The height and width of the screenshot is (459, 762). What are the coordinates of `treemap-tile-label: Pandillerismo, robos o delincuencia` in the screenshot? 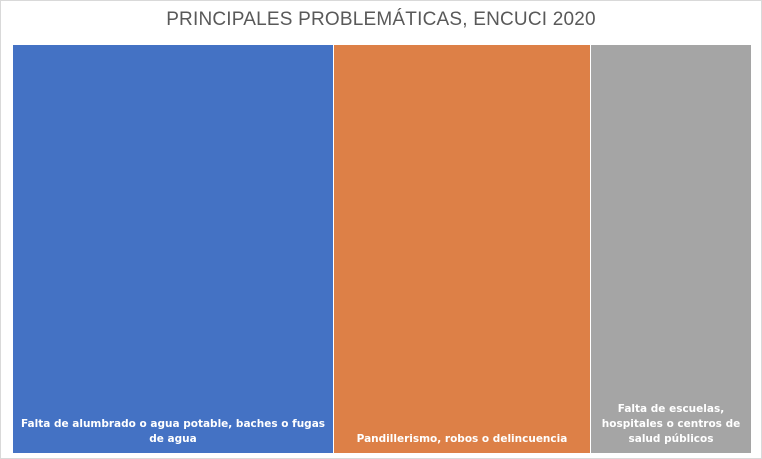 It's located at (462, 439).